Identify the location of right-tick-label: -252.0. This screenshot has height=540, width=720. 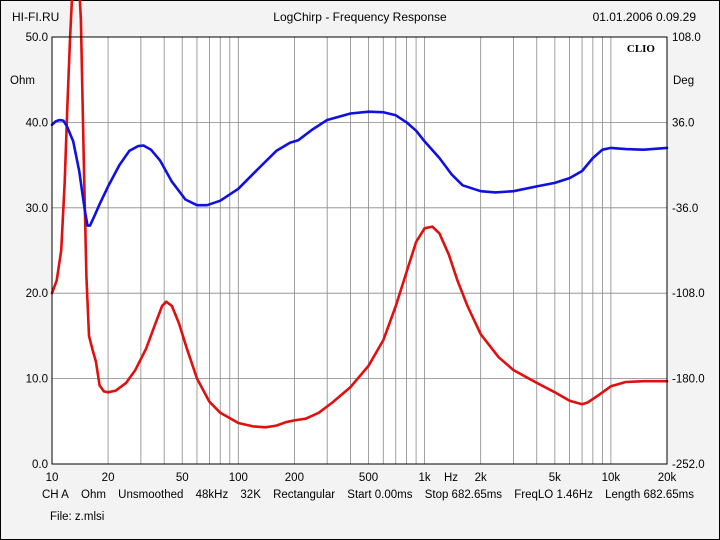
(688, 465).